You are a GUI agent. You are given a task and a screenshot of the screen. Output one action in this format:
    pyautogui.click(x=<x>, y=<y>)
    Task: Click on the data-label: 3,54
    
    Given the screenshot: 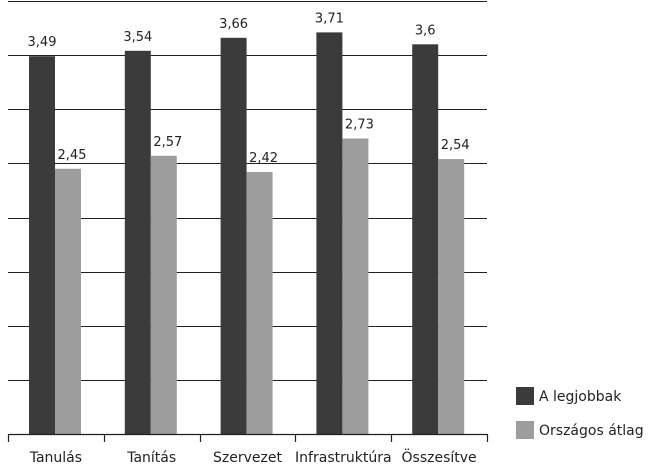 What is the action you would take?
    pyautogui.click(x=137, y=37)
    